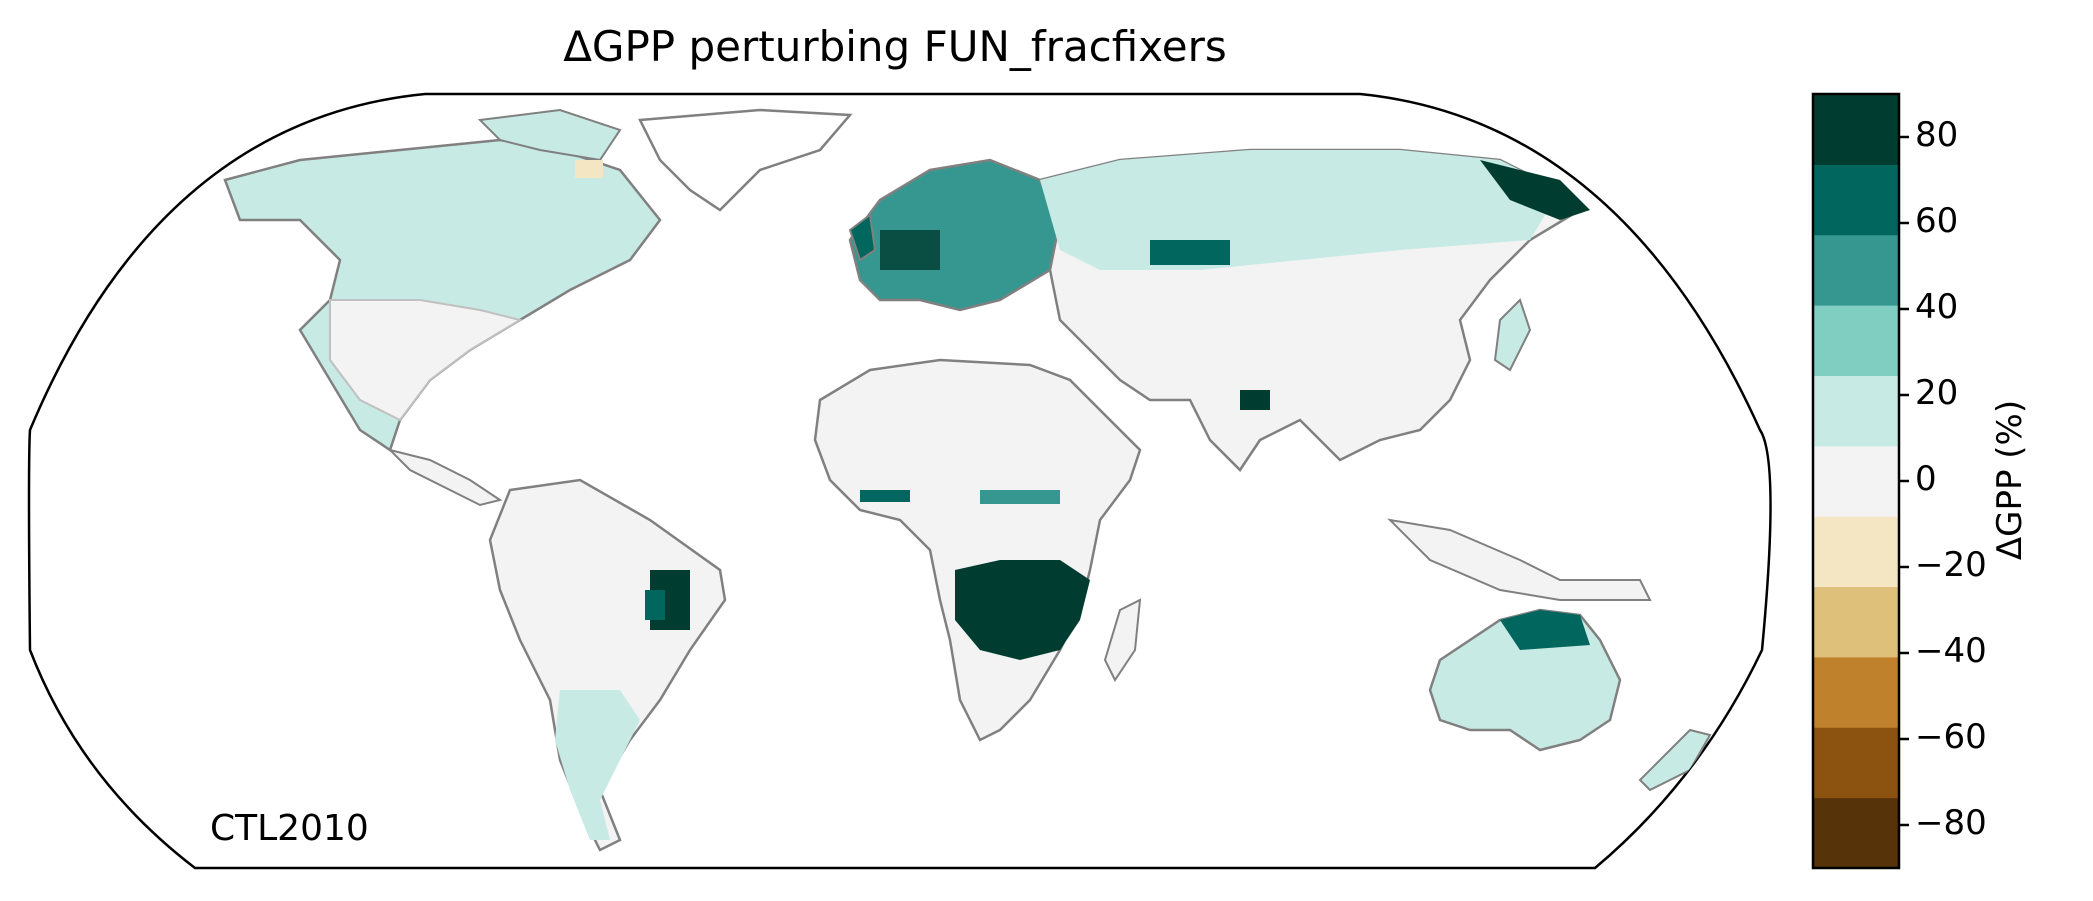  What do you see at coordinates (1937, 135) in the screenshot?
I see `colorbar-tick-label: 80` at bounding box center [1937, 135].